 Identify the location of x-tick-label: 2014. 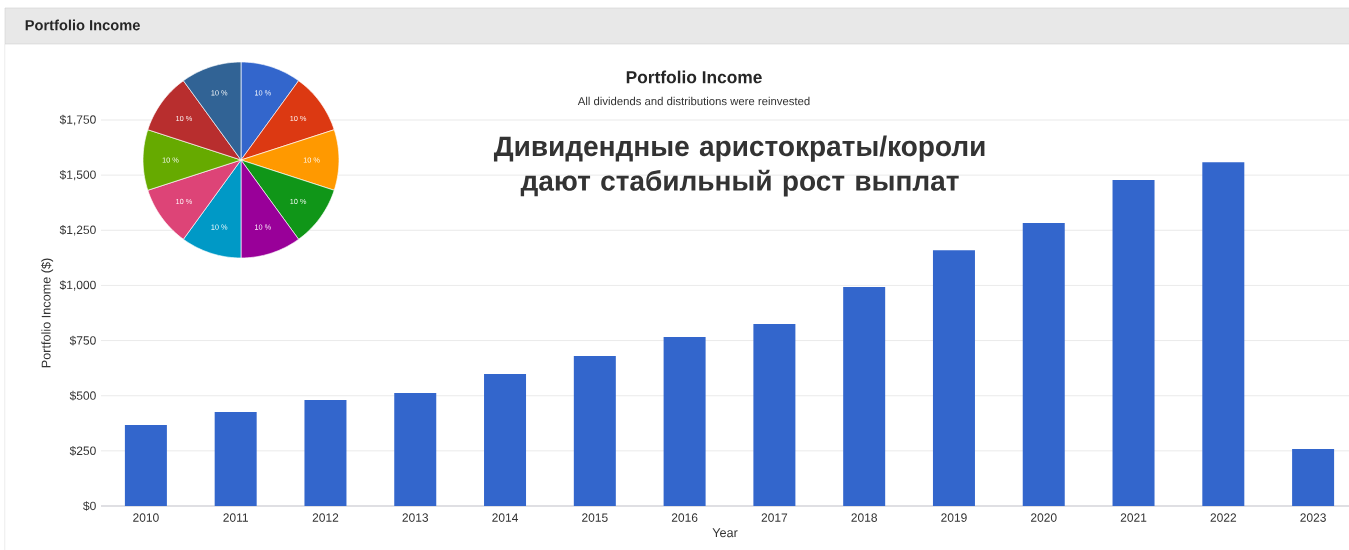
(505, 517).